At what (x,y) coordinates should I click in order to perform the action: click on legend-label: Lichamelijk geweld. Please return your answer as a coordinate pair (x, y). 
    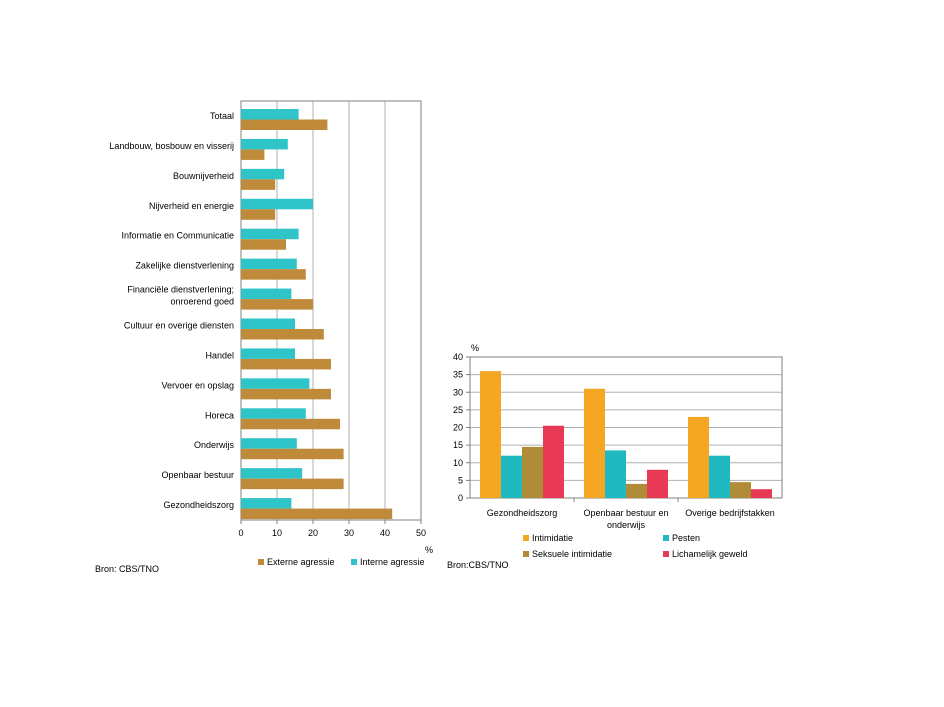
    Looking at the image, I should click on (710, 554).